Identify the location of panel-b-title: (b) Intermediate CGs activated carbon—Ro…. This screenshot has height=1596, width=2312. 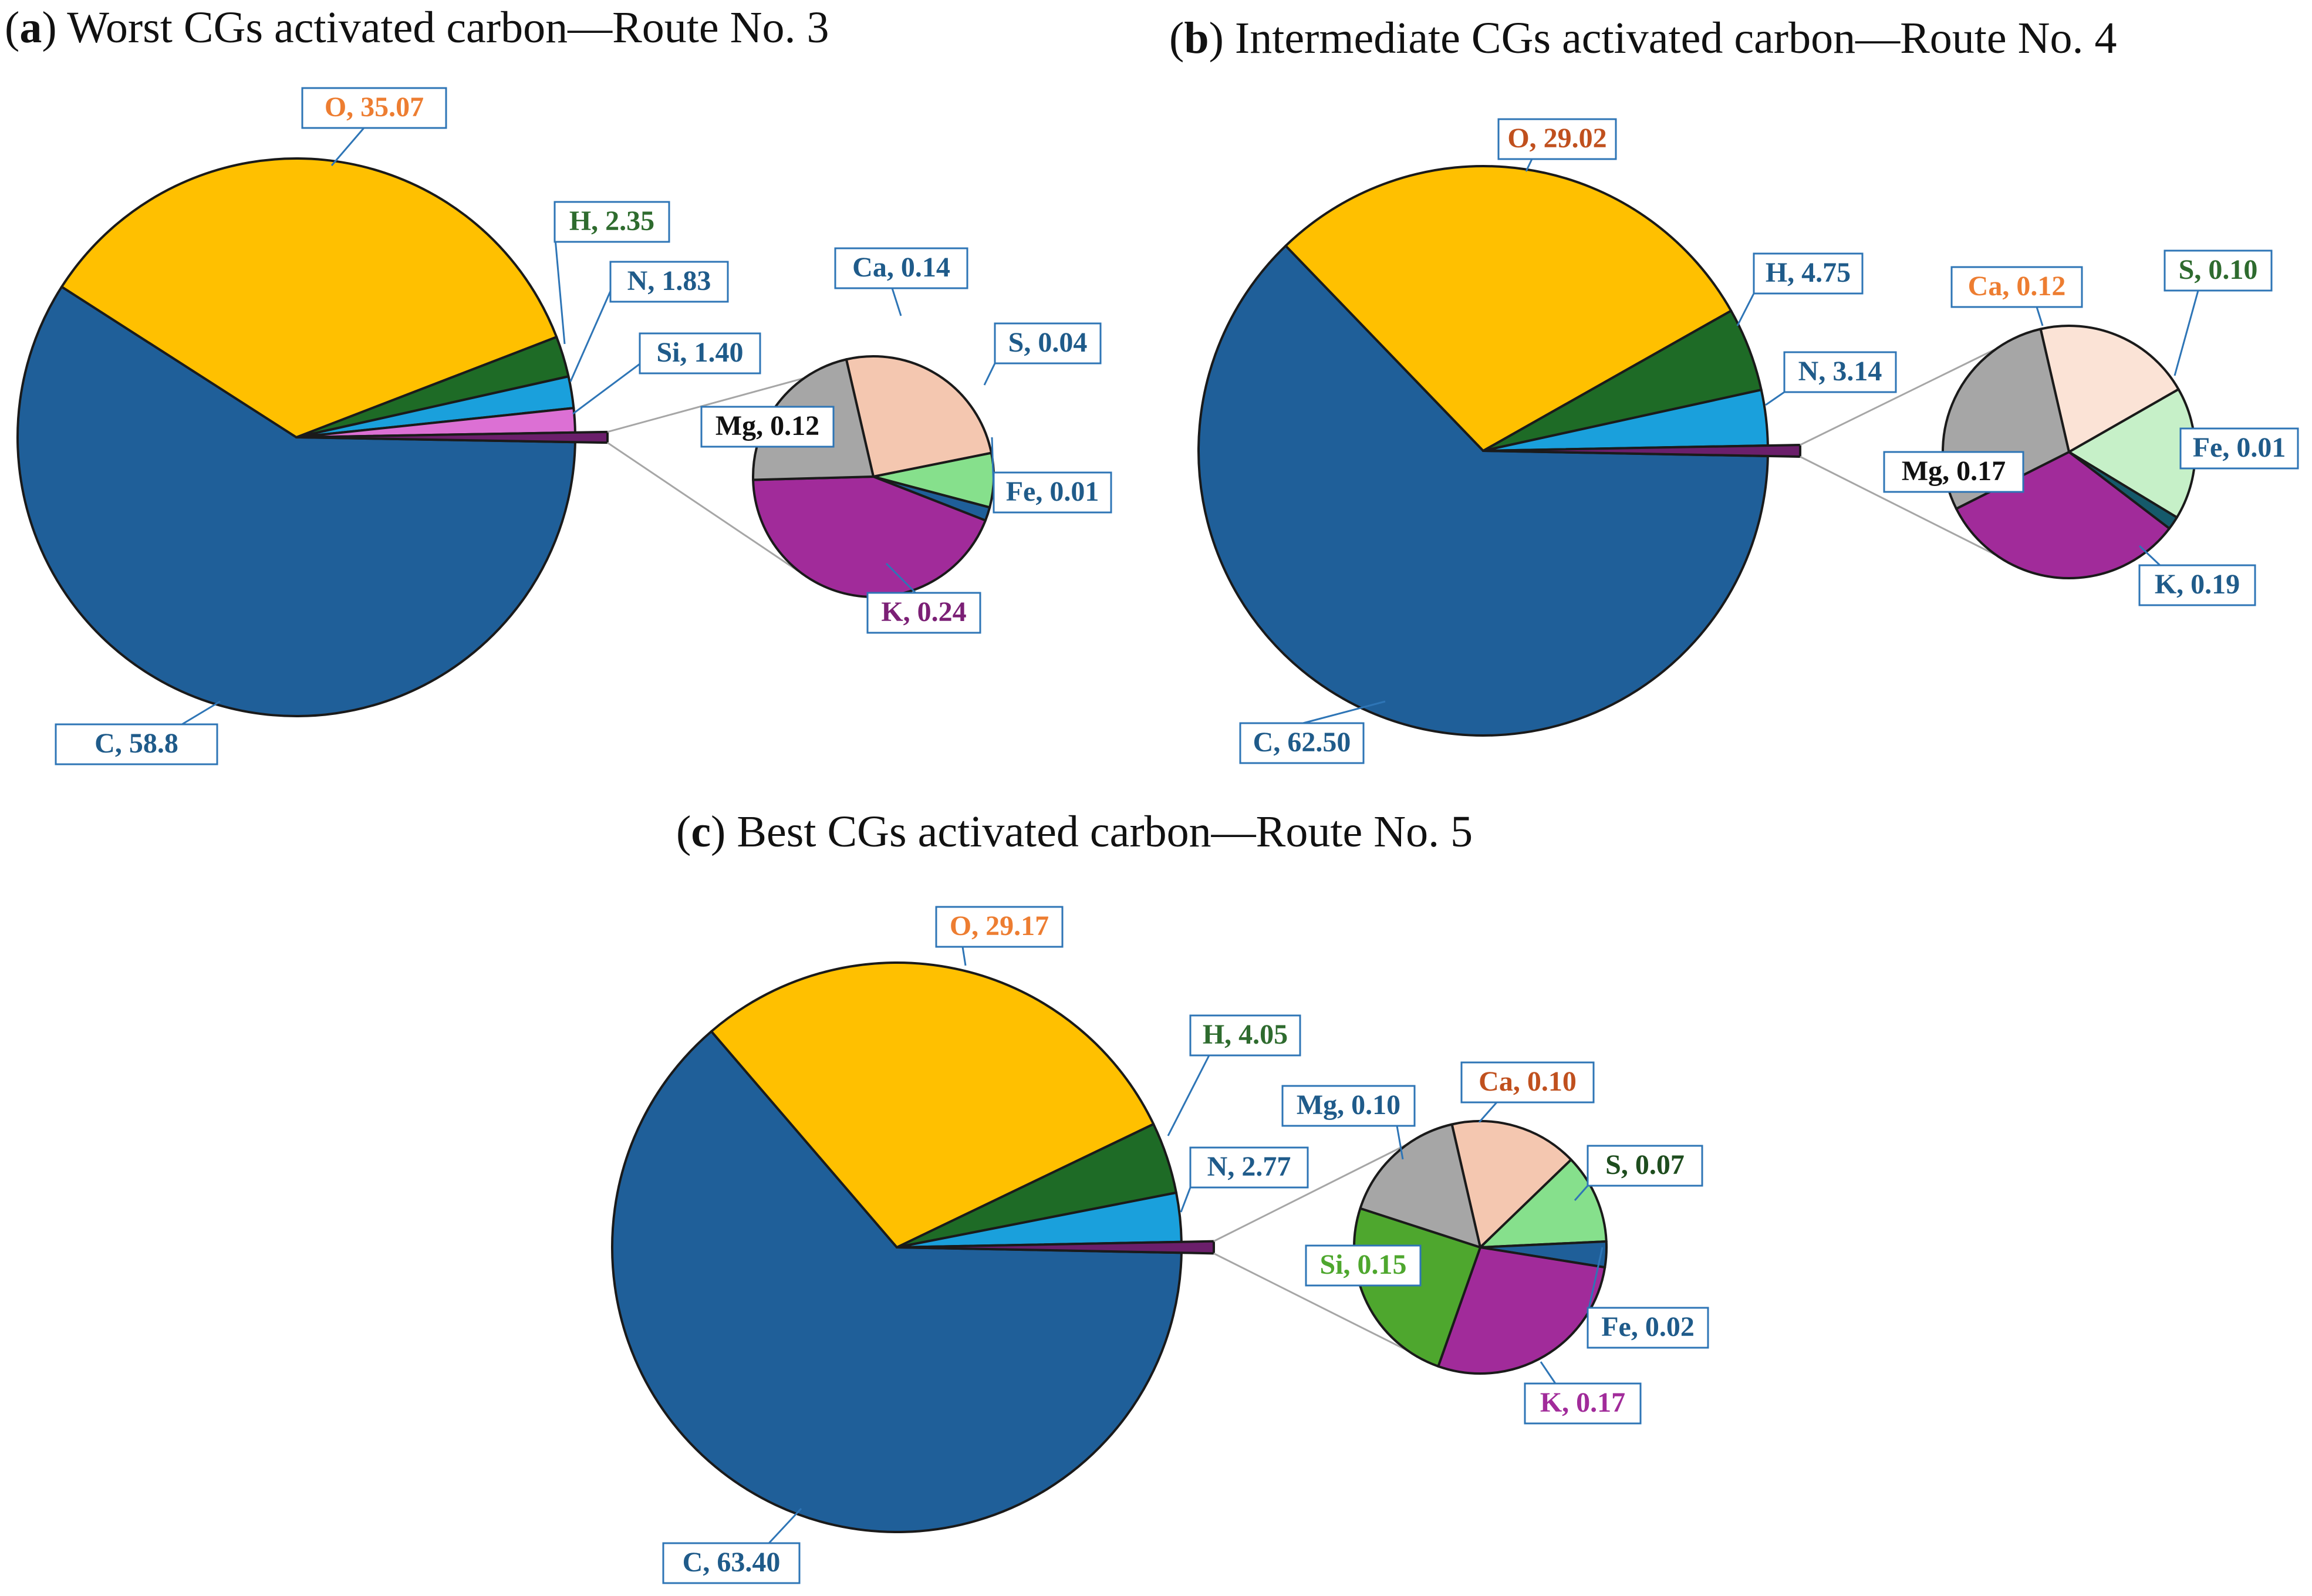
(1643, 38).